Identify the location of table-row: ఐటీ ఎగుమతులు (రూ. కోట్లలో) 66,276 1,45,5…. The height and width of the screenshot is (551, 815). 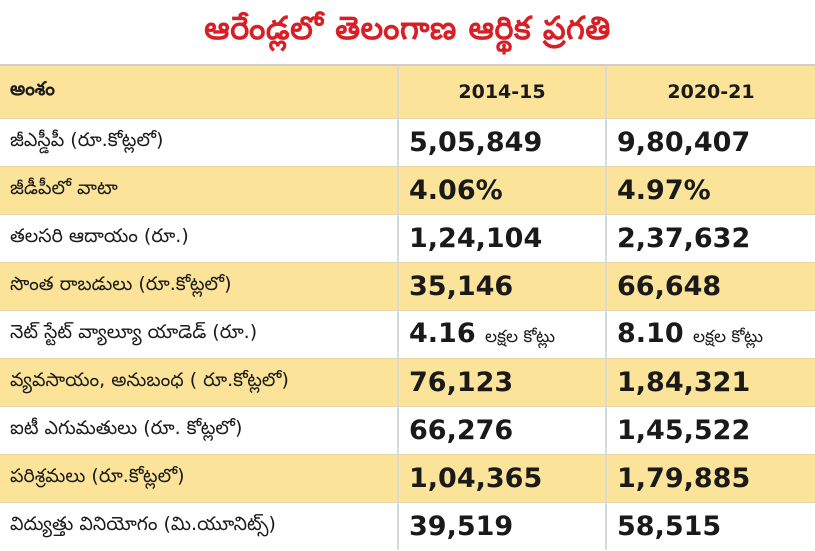
(407, 429).